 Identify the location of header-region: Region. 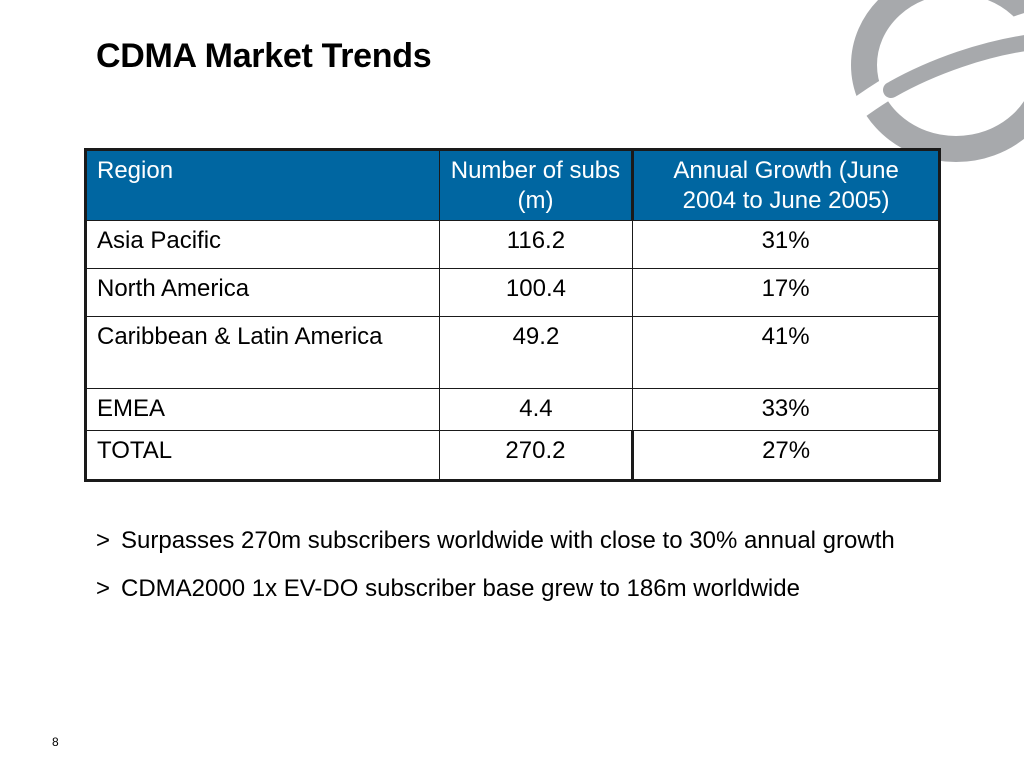
(262, 185).